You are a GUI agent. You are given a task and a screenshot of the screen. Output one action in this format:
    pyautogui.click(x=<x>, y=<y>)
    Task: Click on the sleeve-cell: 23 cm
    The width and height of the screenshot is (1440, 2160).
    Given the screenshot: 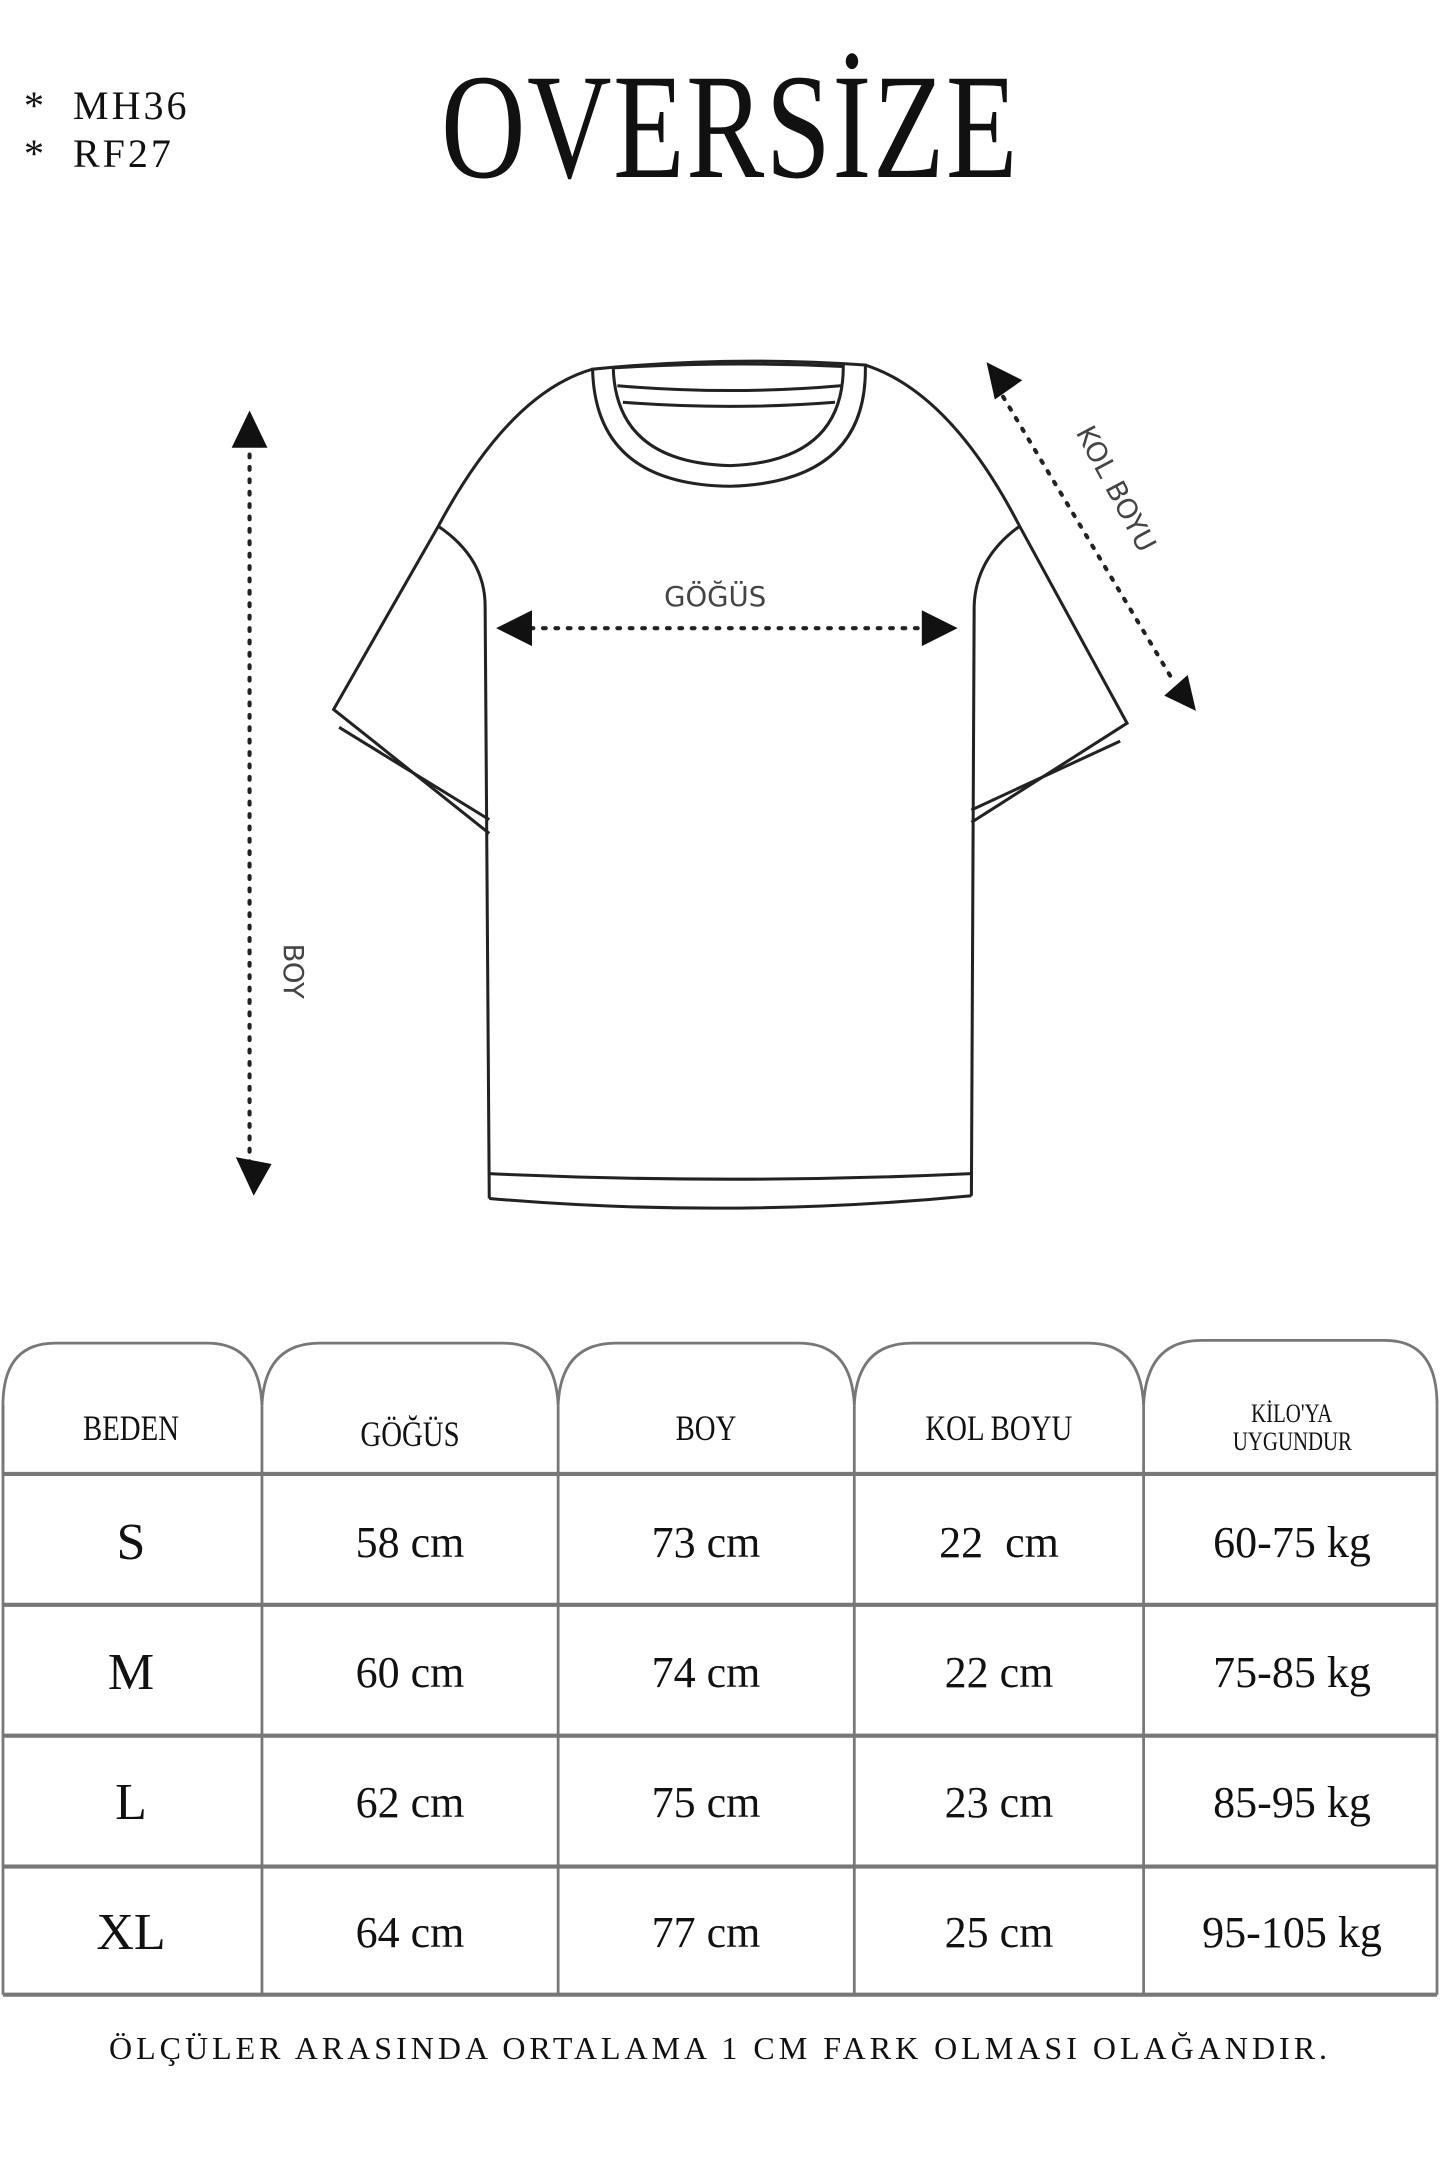 What is the action you would take?
    pyautogui.click(x=999, y=1802)
    